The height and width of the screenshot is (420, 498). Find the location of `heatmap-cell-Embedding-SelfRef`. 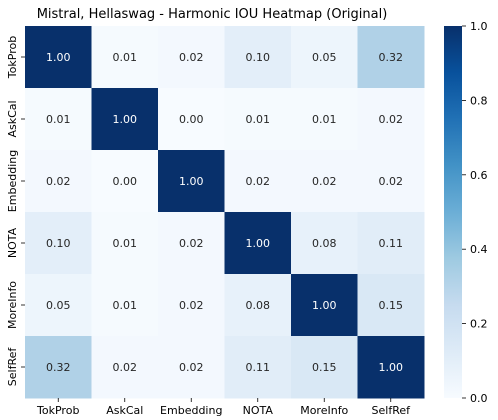

heatmap-cell-Embedding-SelfRef is located at coordinates (391, 181).